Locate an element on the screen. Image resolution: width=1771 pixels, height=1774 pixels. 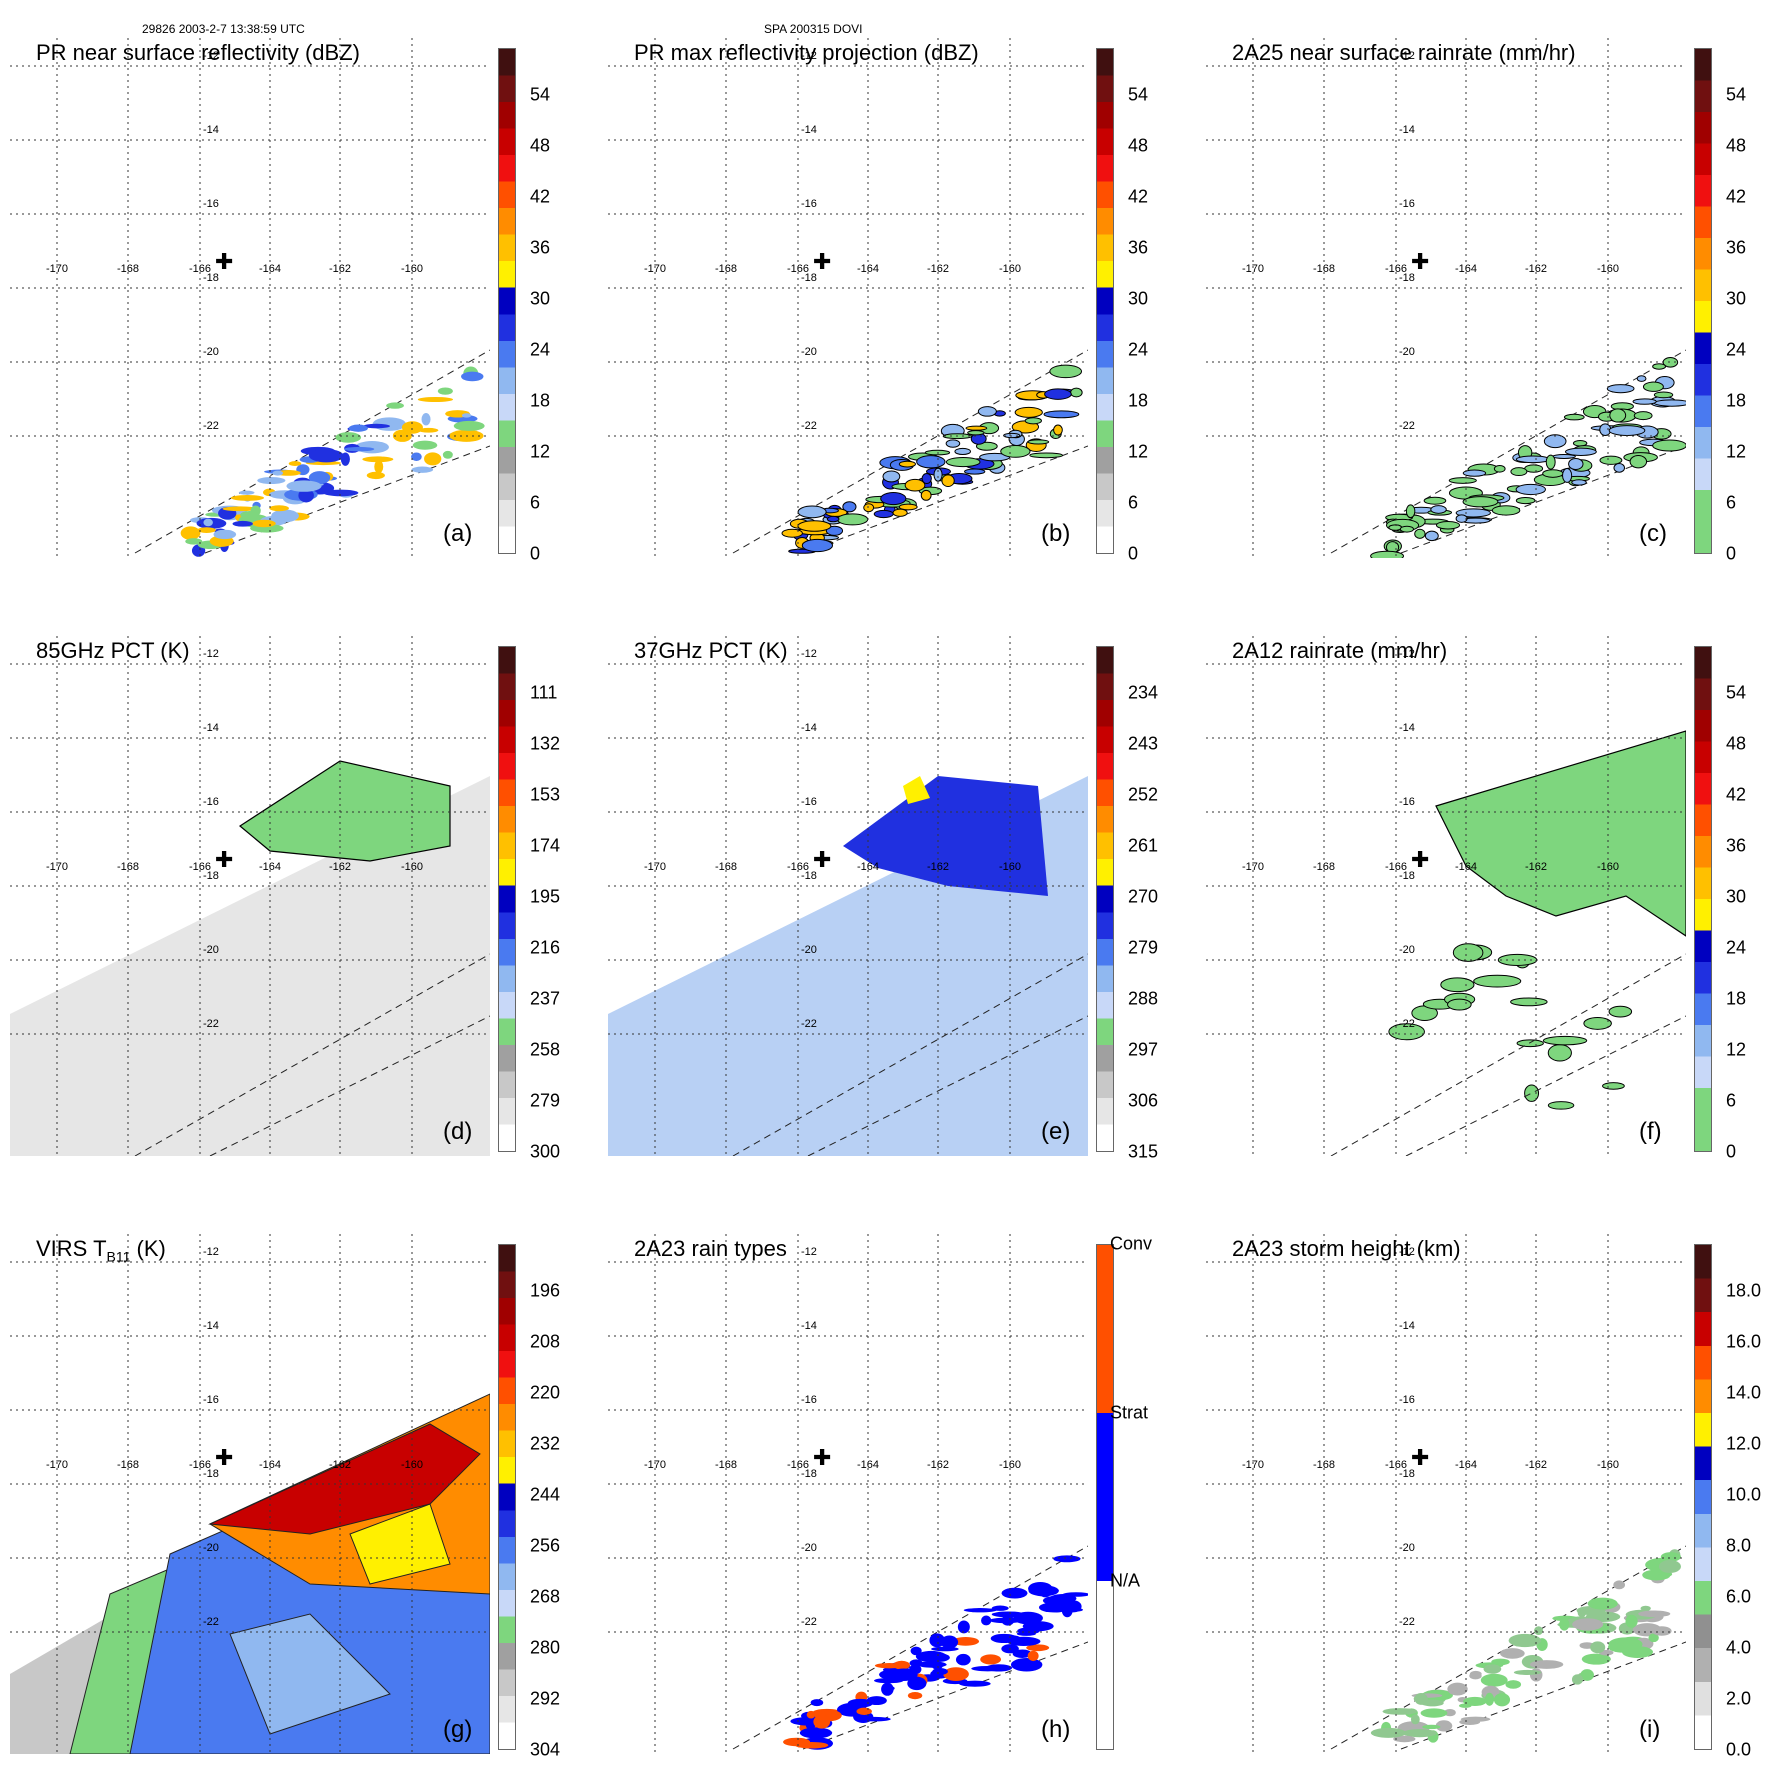
longitude-label: -170 is located at coordinates (655, 1465).